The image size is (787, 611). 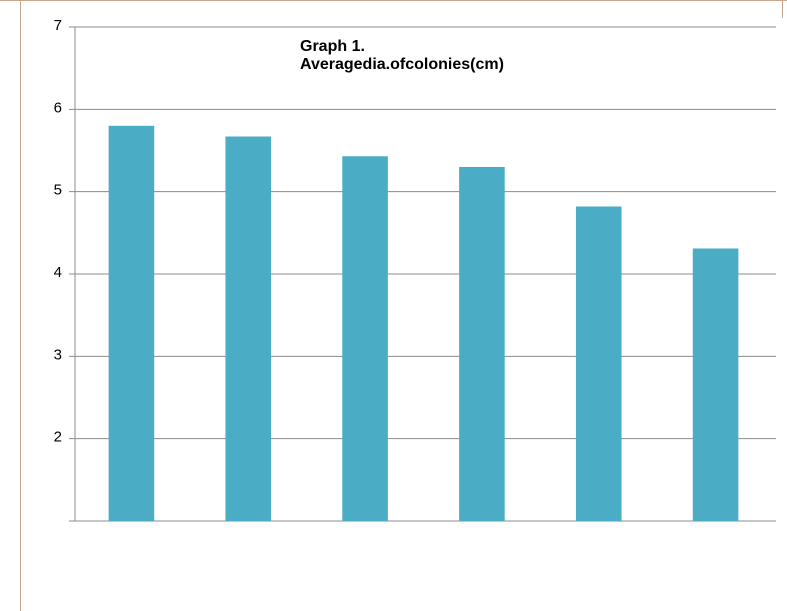 What do you see at coordinates (782, 9) in the screenshot?
I see `frame-right-border` at bounding box center [782, 9].